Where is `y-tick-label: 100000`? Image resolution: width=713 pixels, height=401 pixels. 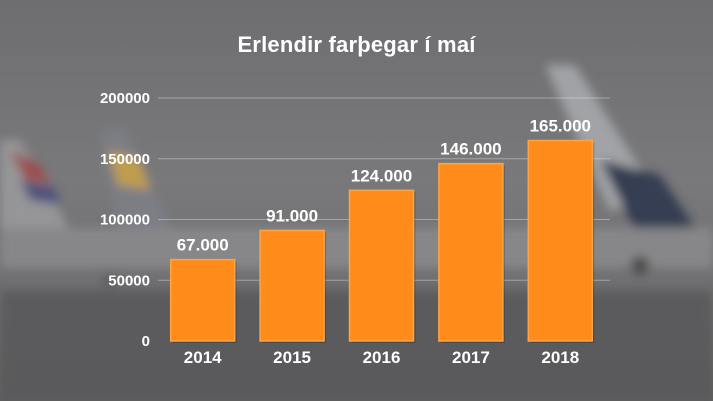 y-tick-label: 100000 is located at coordinates (125, 220).